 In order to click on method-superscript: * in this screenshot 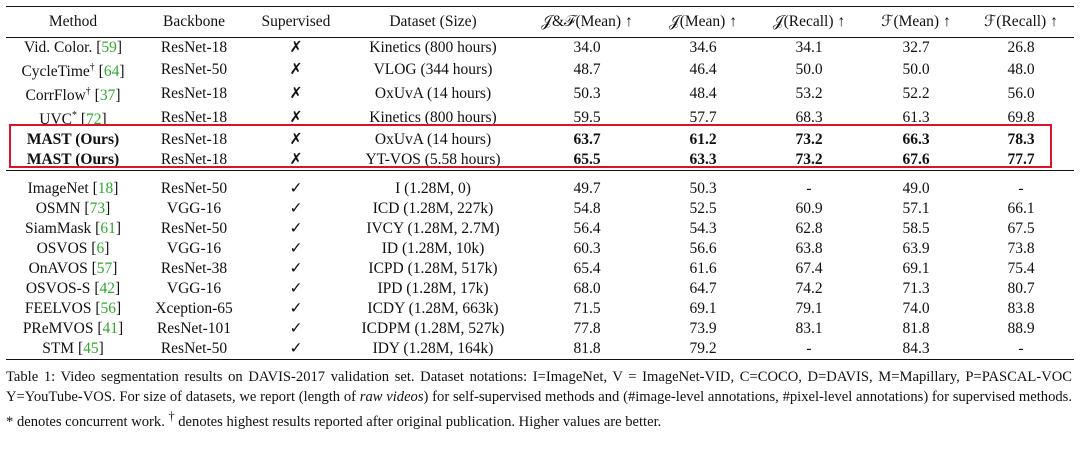, I will do `click(74, 116)`.